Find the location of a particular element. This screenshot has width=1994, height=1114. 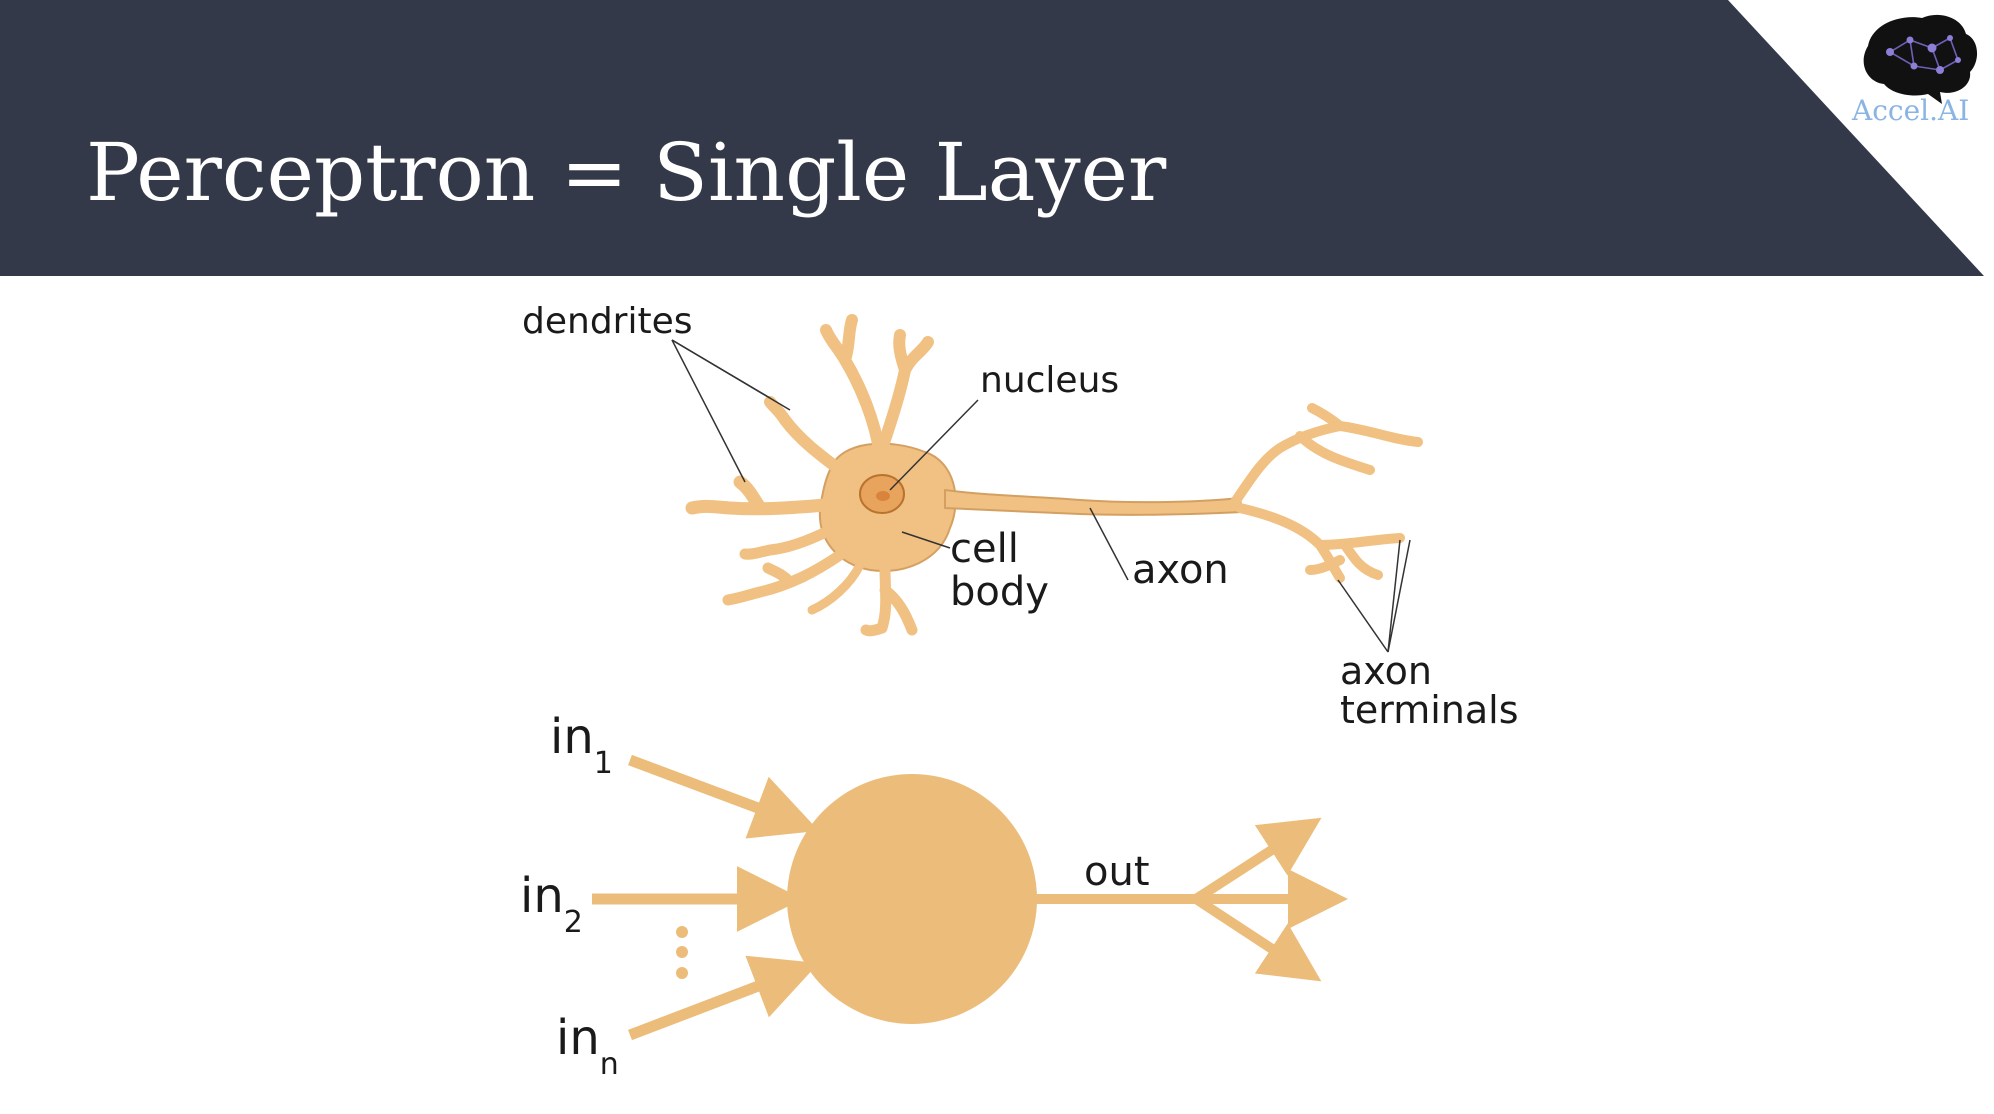

input-label-1: in1 is located at coordinates (581, 745).